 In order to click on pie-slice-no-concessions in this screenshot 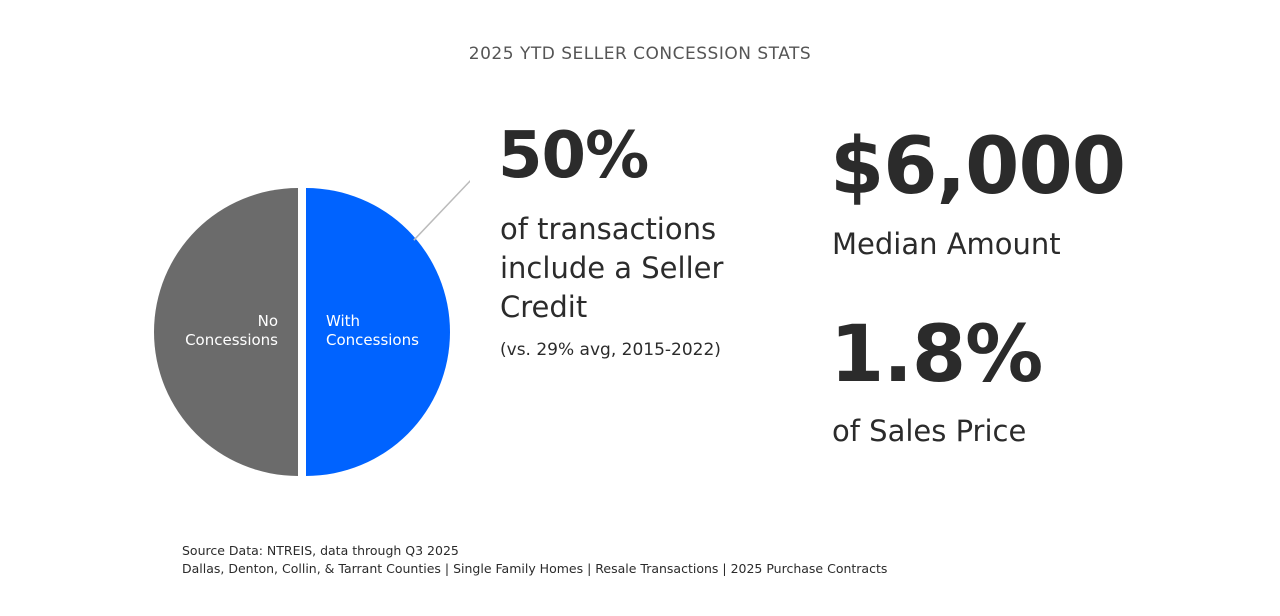, I will do `click(226, 332)`.